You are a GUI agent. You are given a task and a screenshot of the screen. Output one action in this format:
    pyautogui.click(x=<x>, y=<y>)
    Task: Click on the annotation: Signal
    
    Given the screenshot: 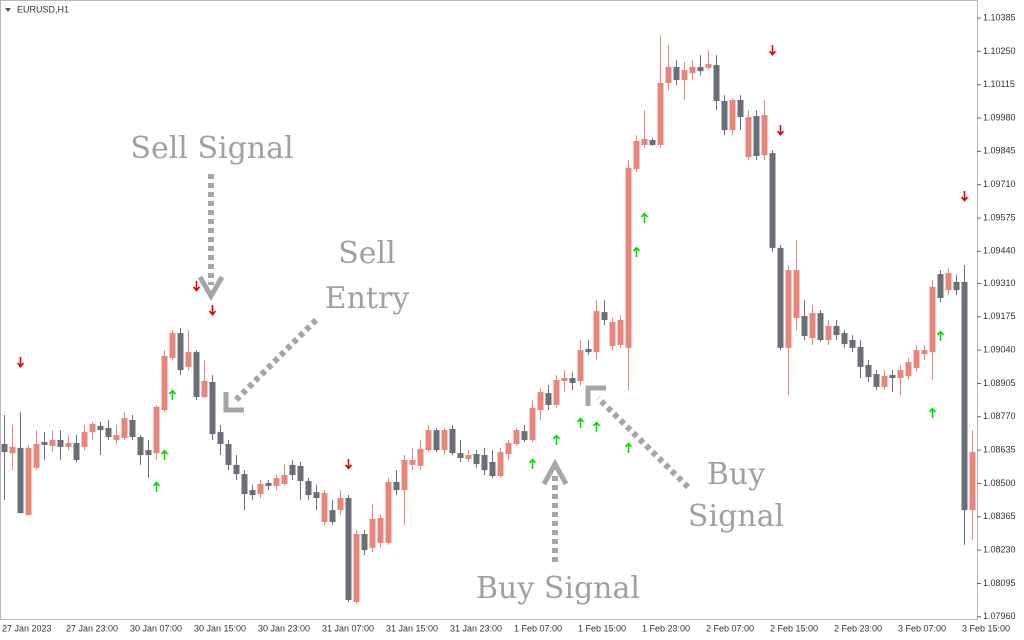 What is the action you would take?
    pyautogui.click(x=736, y=516)
    